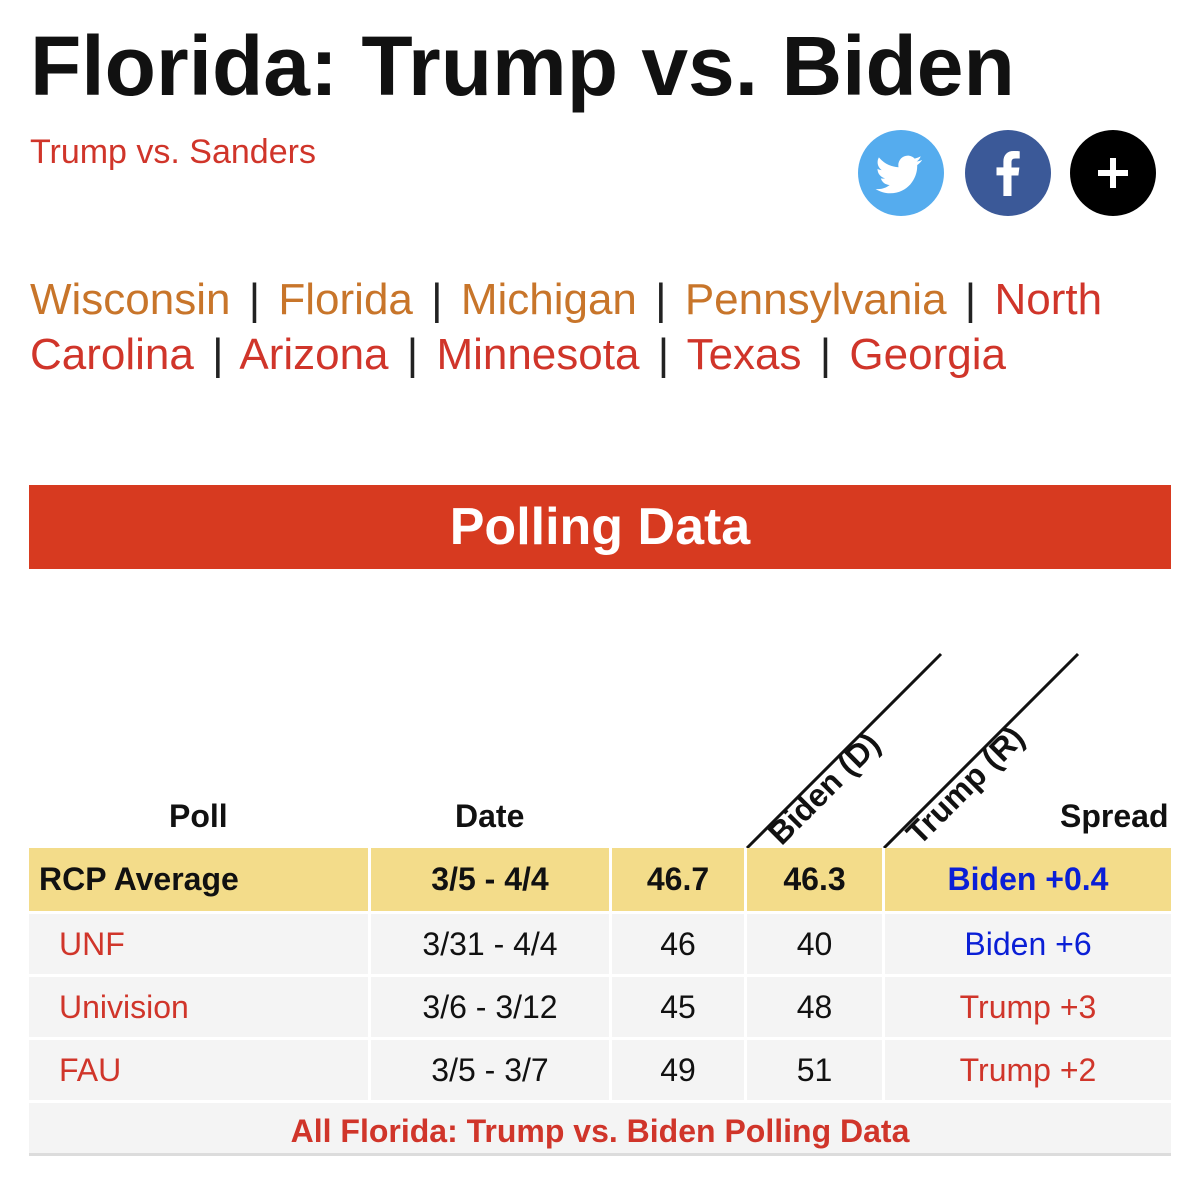 Image resolution: width=1200 pixels, height=1188 pixels. I want to click on poll-spread: Trump +2, so click(1028, 1069).